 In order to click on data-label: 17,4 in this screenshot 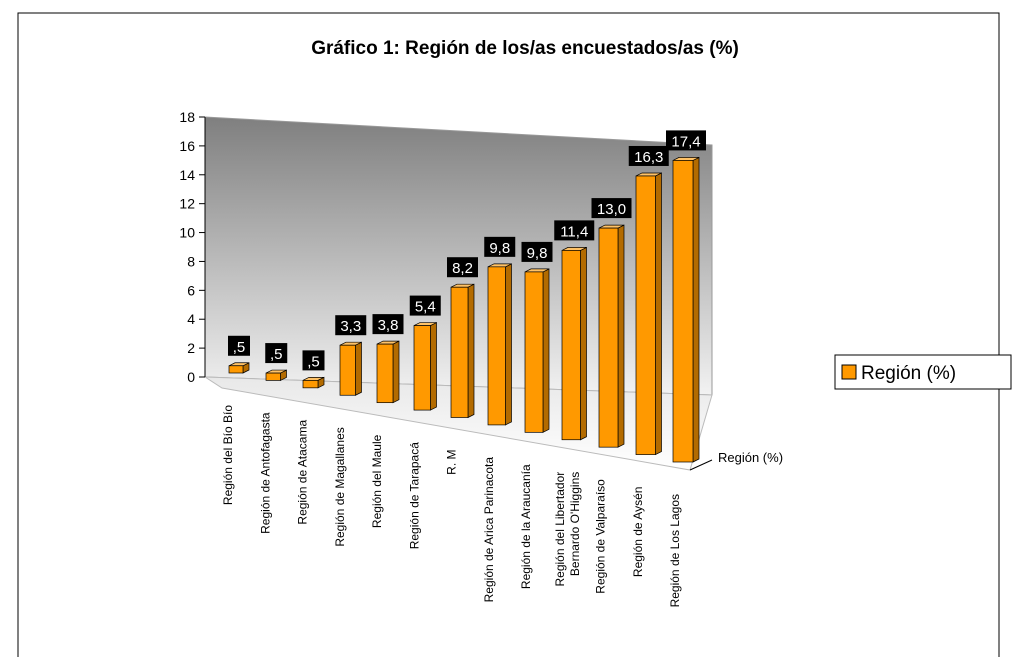, I will do `click(685, 141)`.